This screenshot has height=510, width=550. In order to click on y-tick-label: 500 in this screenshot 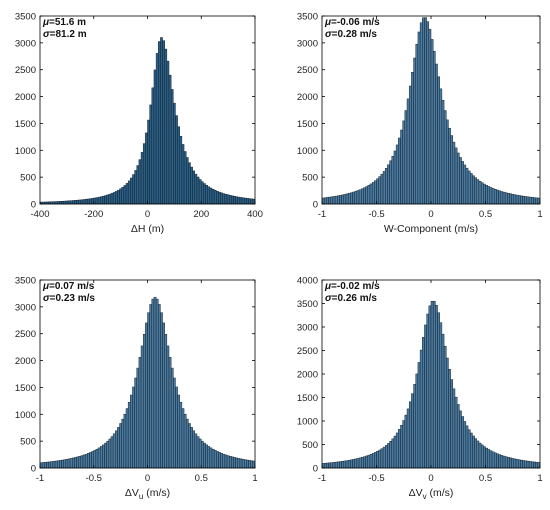, I will do `click(310, 178)`.